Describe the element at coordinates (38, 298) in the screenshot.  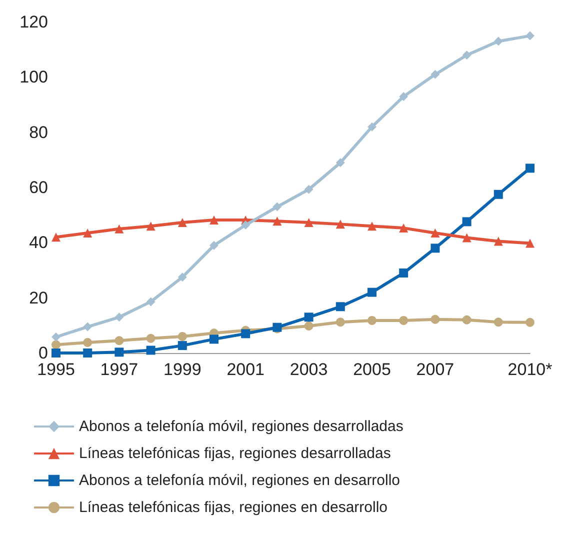
I see `y-tick-label: 20` at that location.